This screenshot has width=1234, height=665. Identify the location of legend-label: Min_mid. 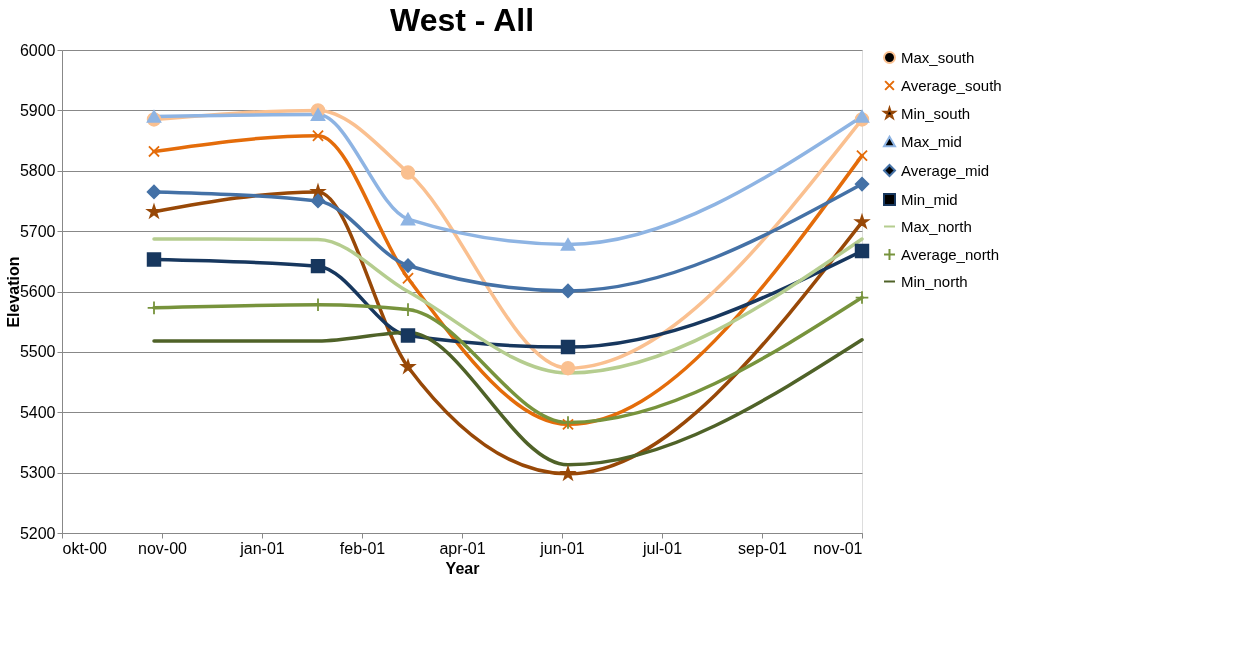
(929, 199).